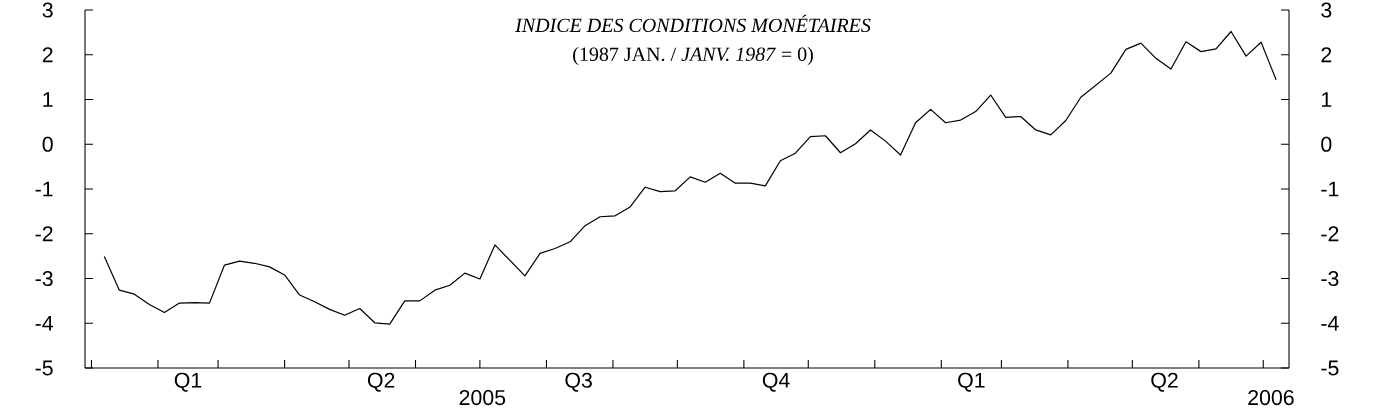 This screenshot has height=412, width=1374. I want to click on y-tick-label: -4, so click(44, 323).